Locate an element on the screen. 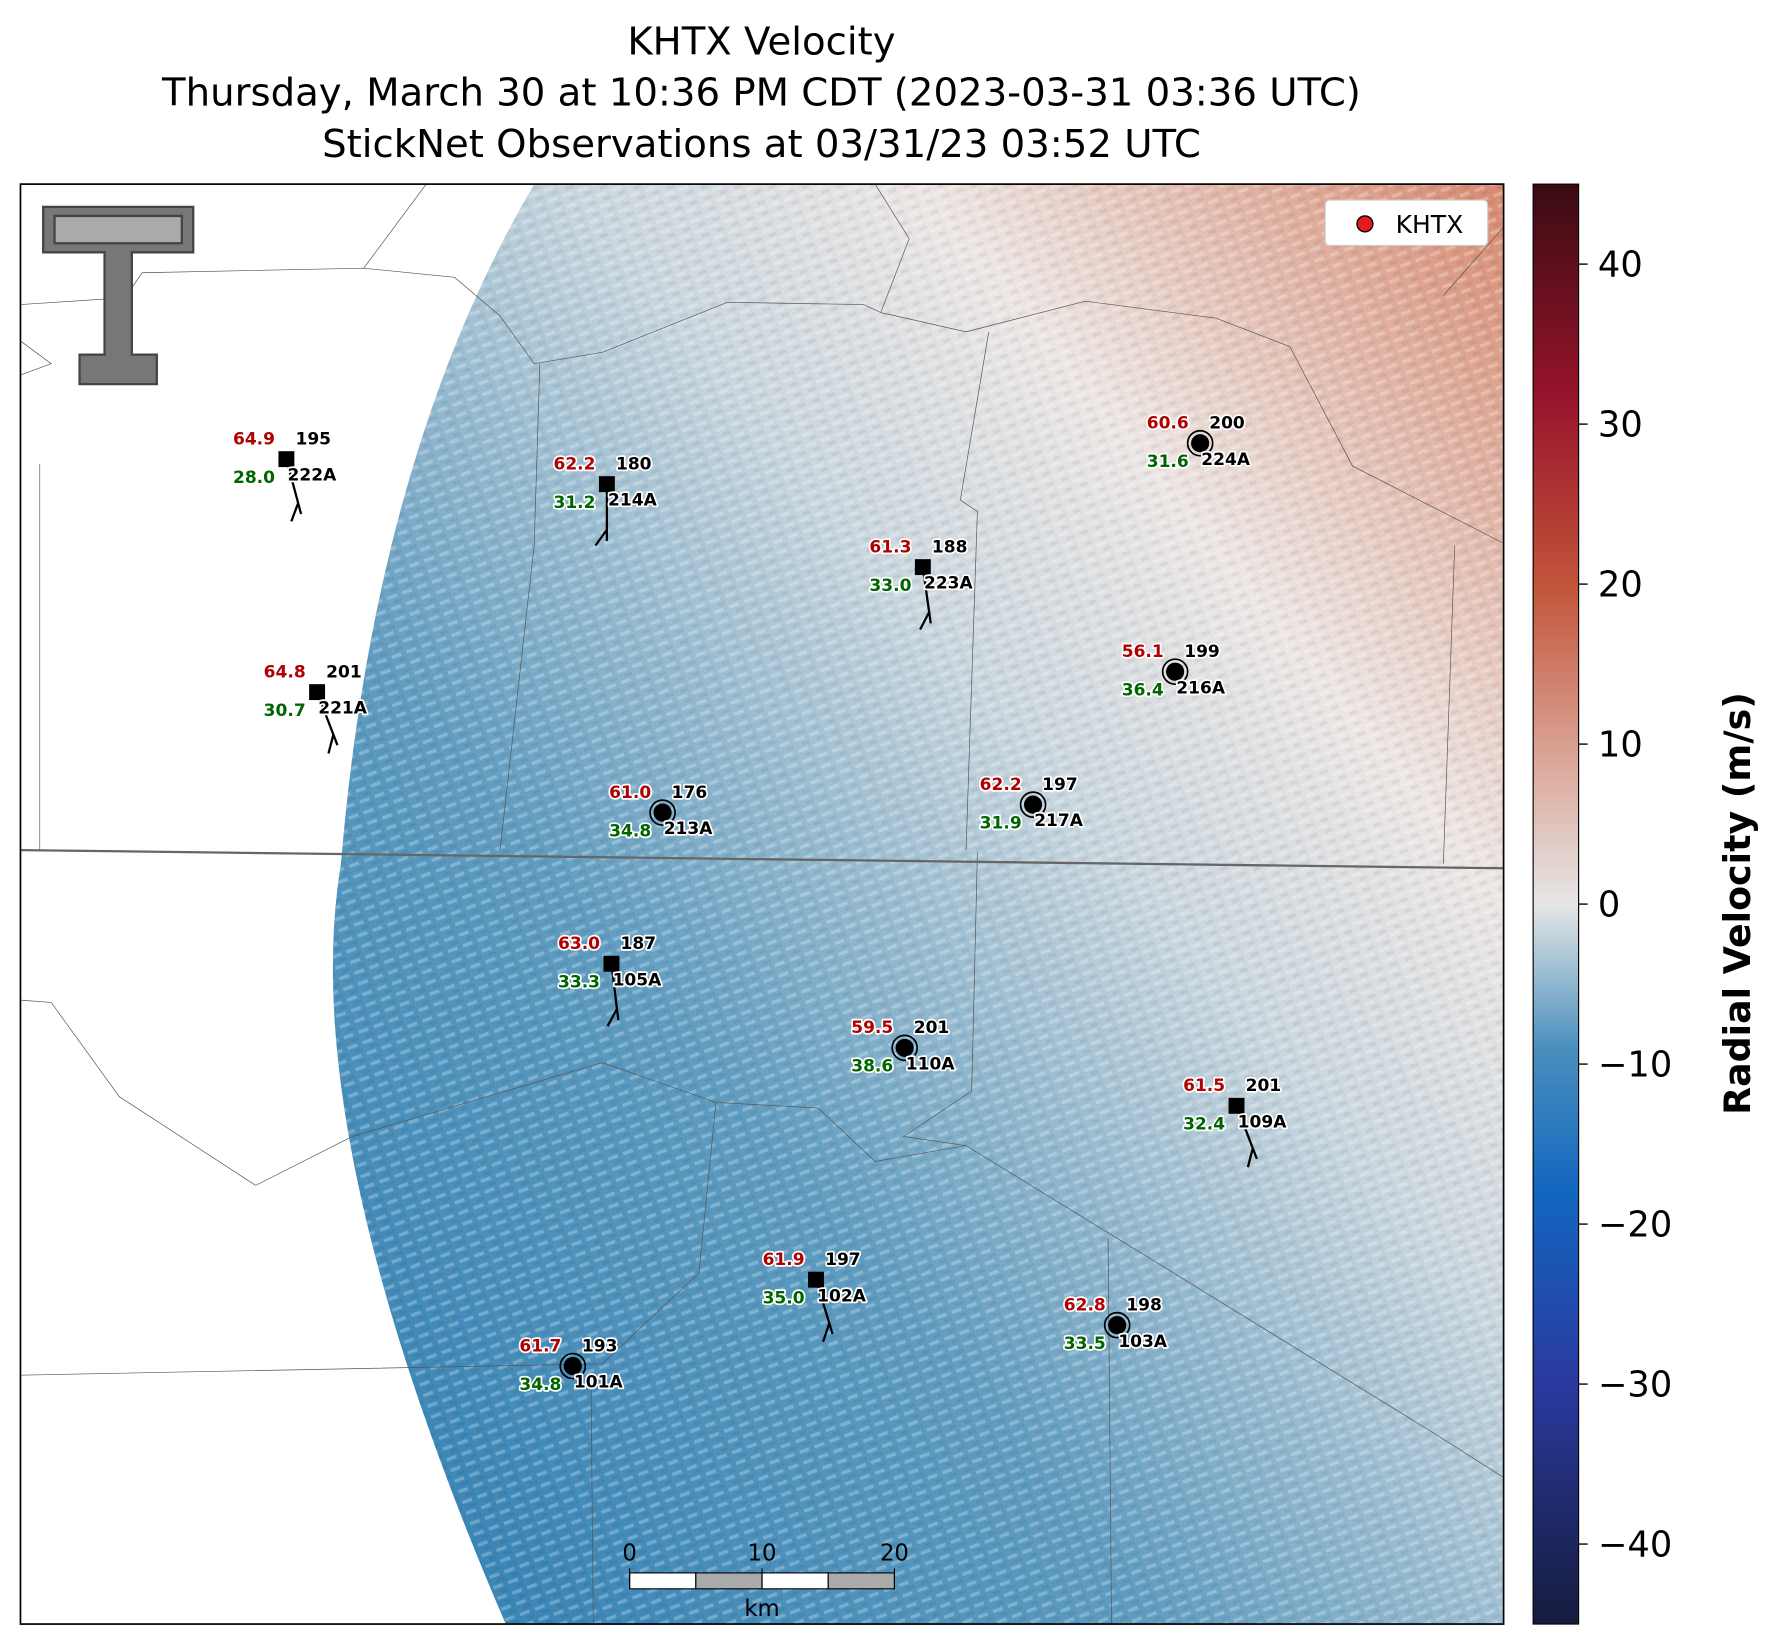 The width and height of the screenshot is (1773, 1641). station: 63.0 187 33.3 105A is located at coordinates (610, 979).